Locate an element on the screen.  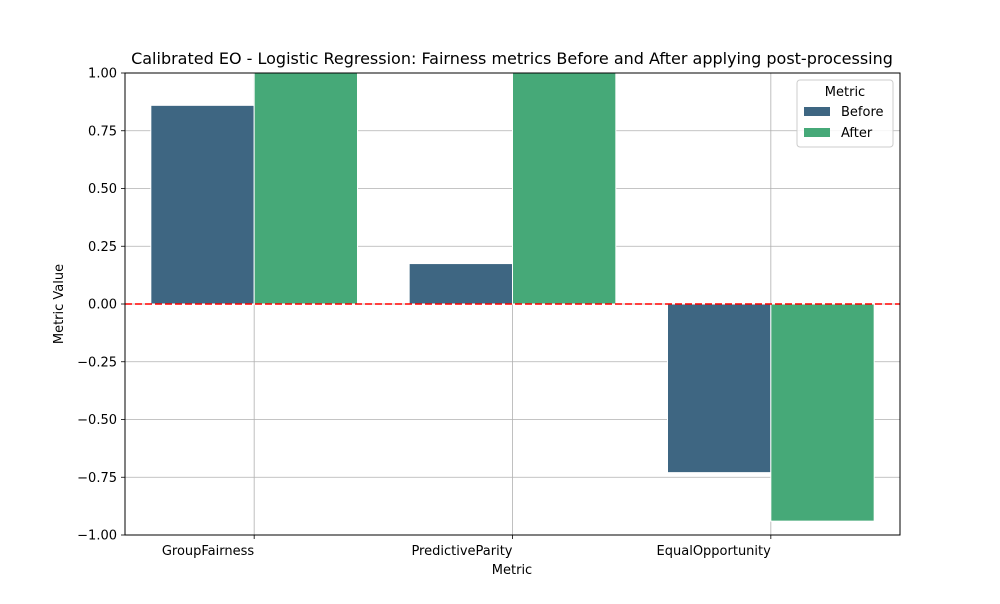
legend-swatch-after is located at coordinates (817, 132).